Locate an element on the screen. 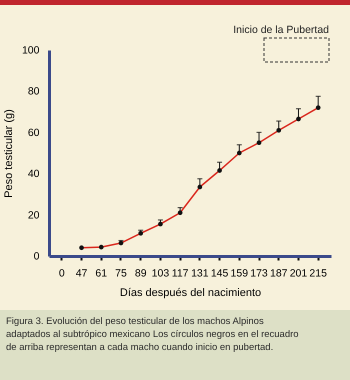  x-tick-label: 173 is located at coordinates (259, 274).